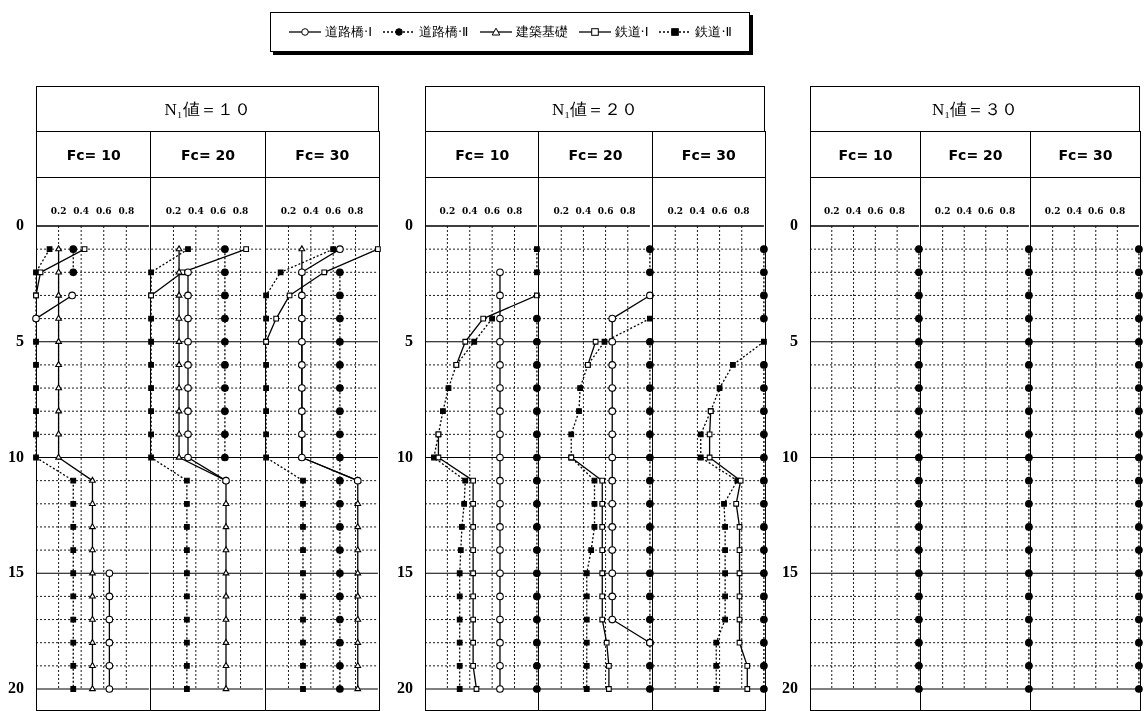  I want to click on legend-label: 道路橋·Ⅰ, so click(348, 32).